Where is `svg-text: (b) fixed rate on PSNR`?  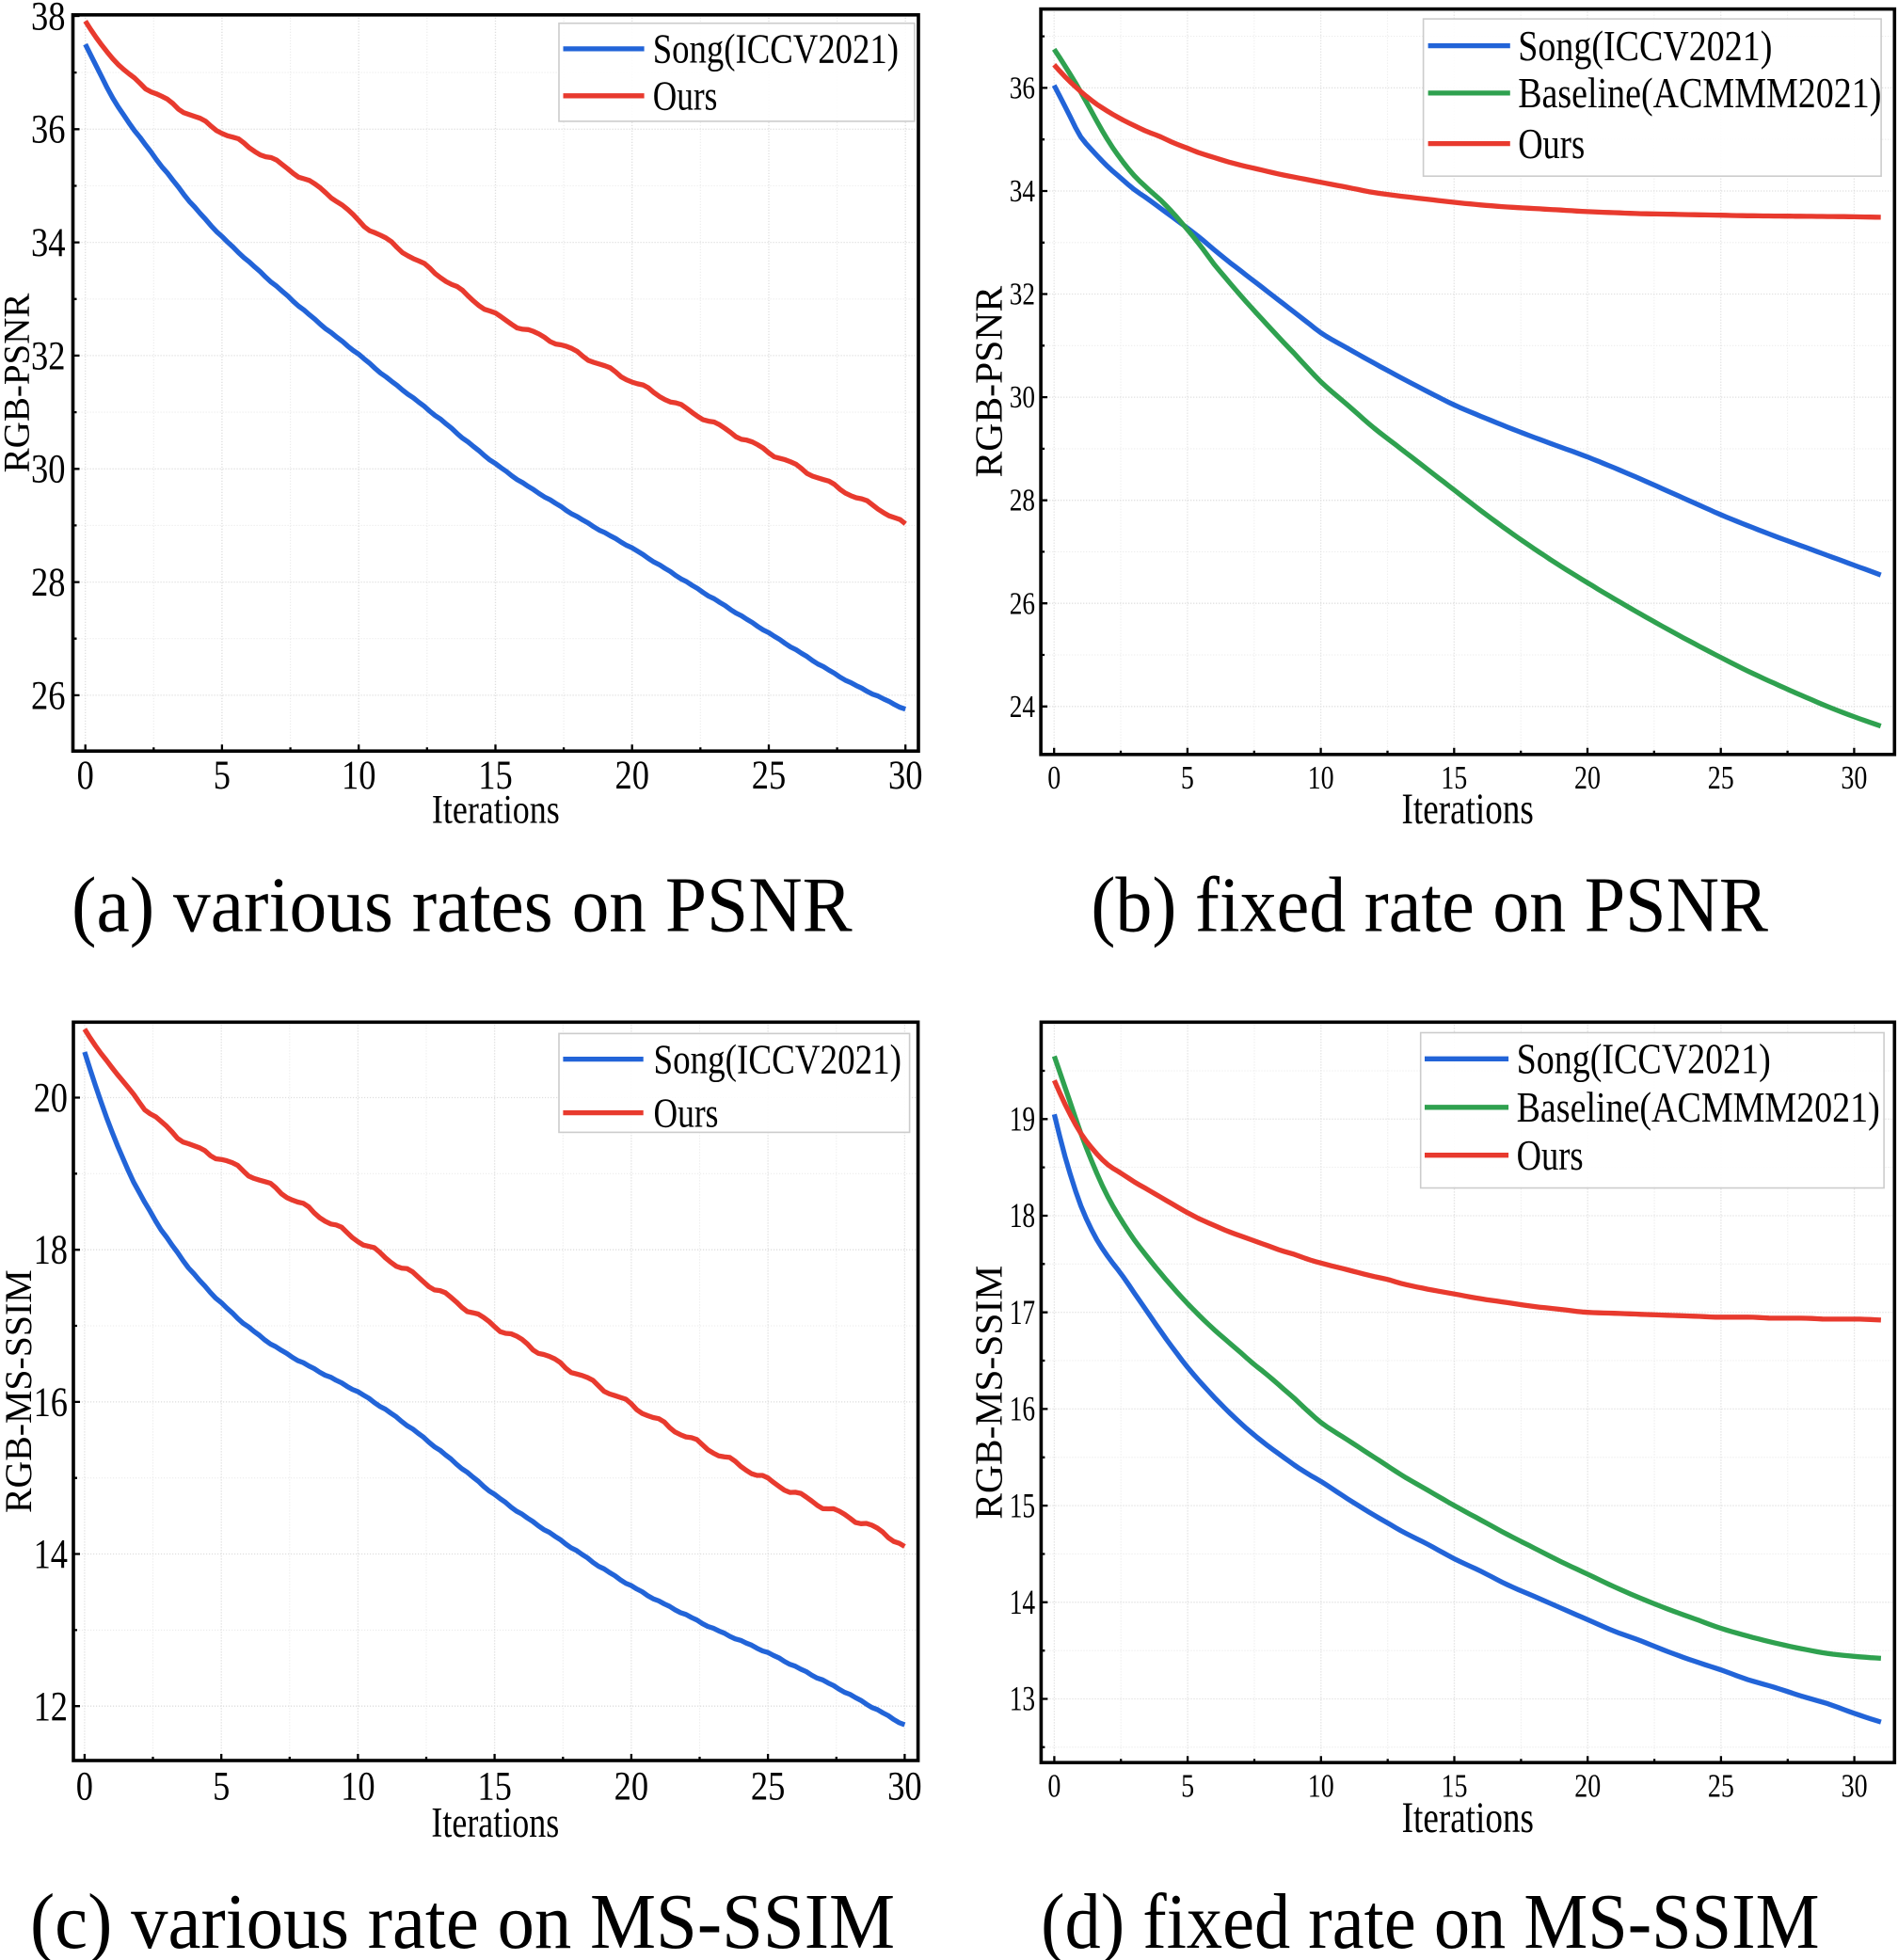 svg-text: (b) fixed rate on PSNR is located at coordinates (1429, 904).